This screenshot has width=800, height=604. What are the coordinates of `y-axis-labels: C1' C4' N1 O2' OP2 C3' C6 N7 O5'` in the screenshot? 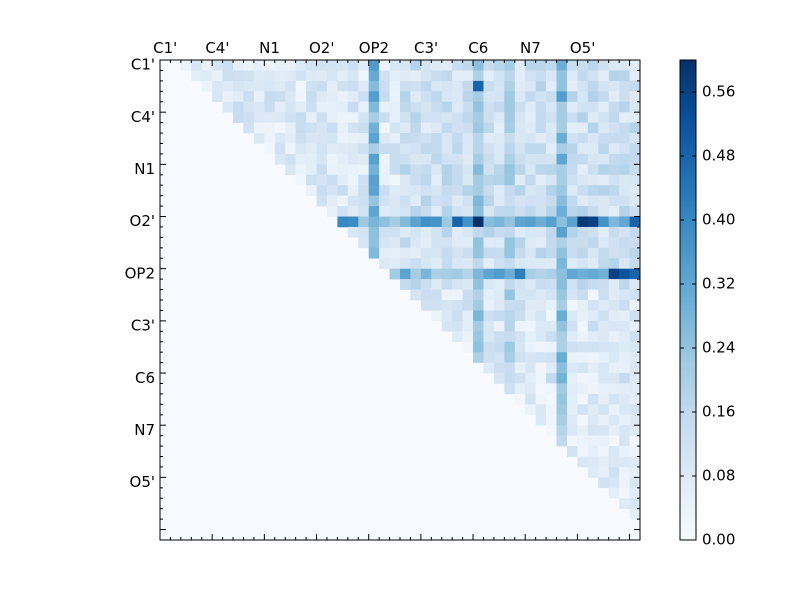 It's located at (140, 273).